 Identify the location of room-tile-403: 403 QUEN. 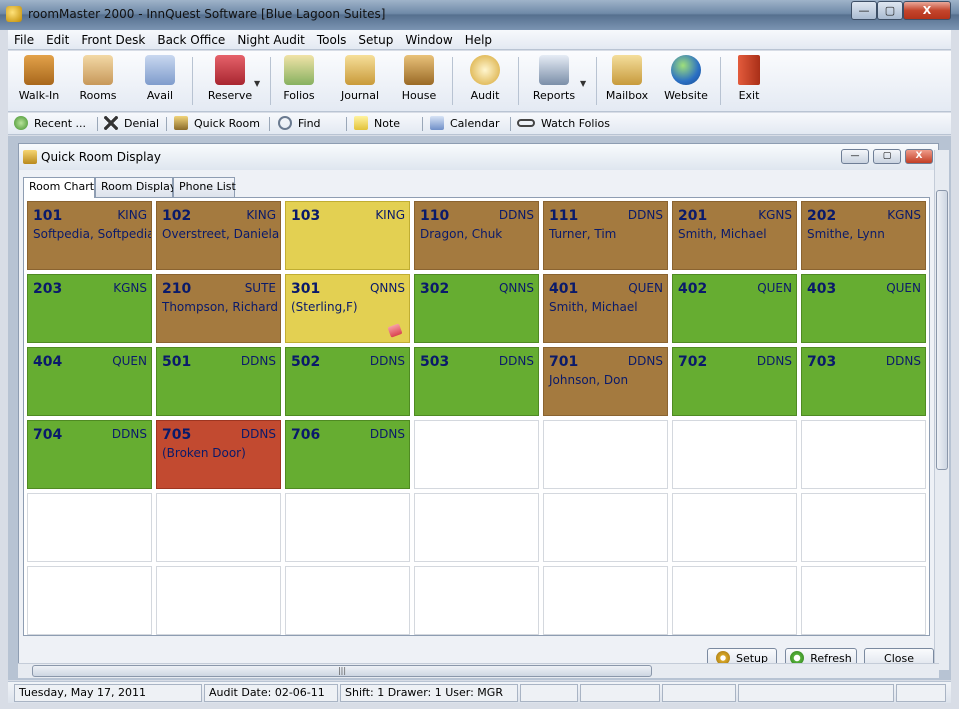
(863, 308).